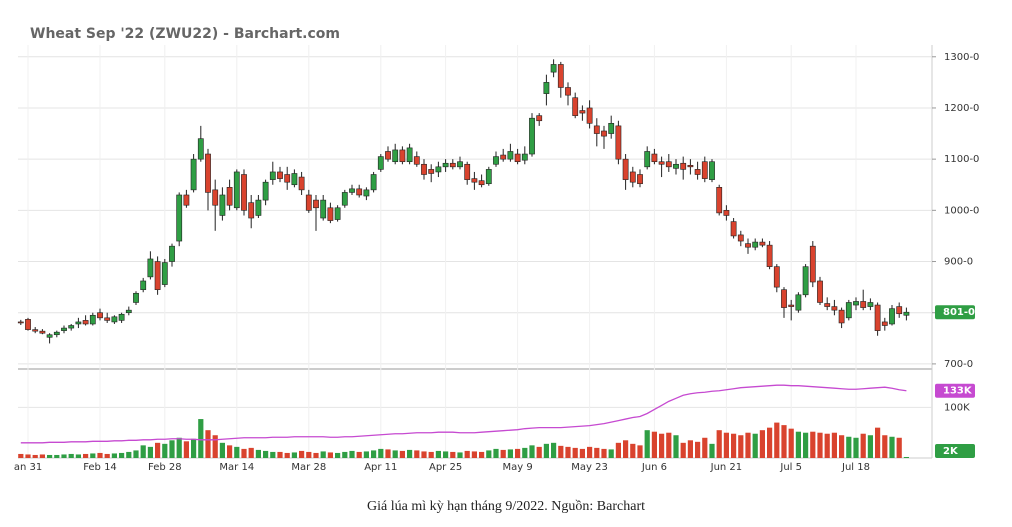  Describe the element at coordinates (961, 108) in the screenshot. I see `y-tick-label: 1200-0` at that location.